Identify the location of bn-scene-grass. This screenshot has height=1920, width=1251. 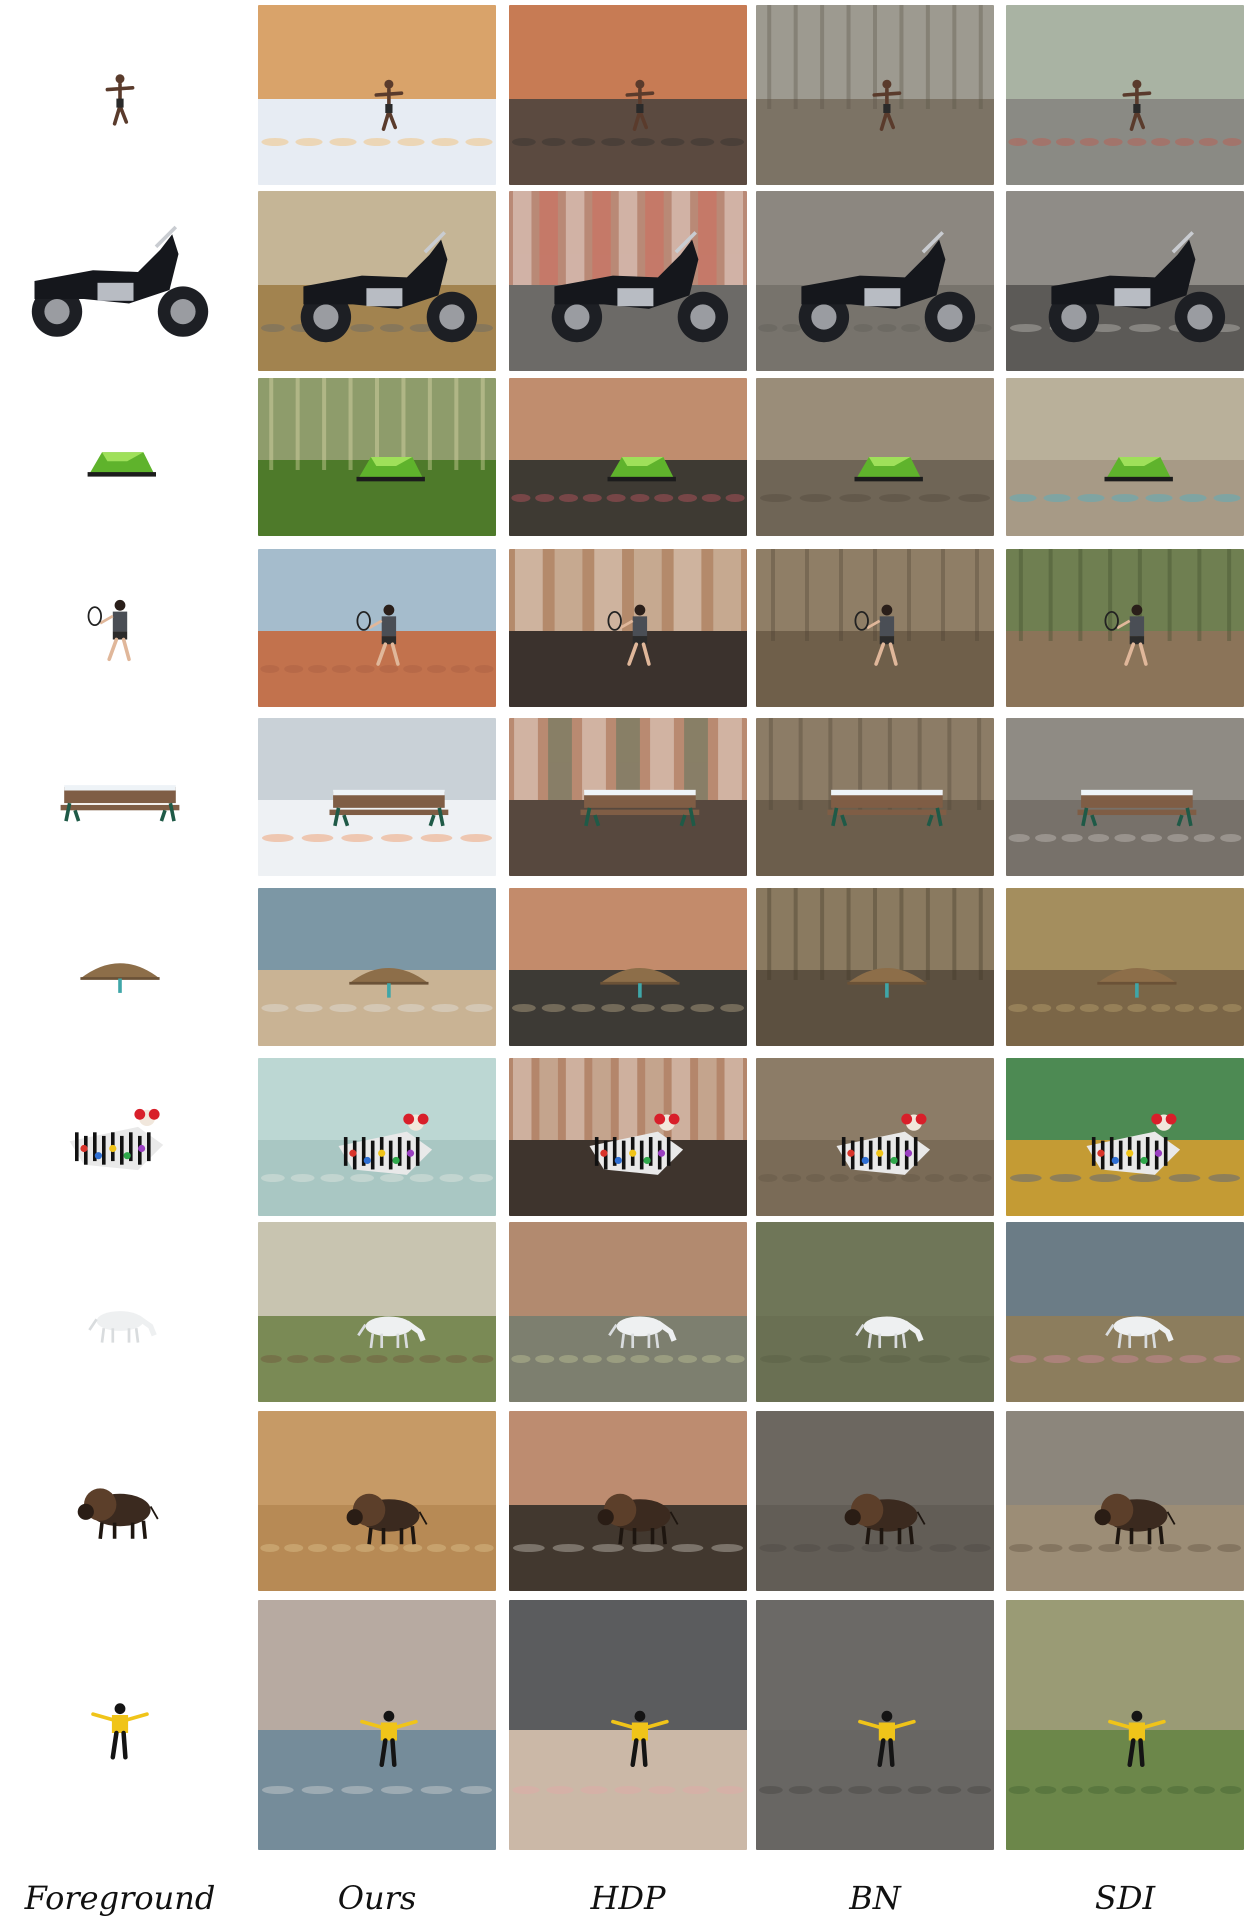
(875, 1312).